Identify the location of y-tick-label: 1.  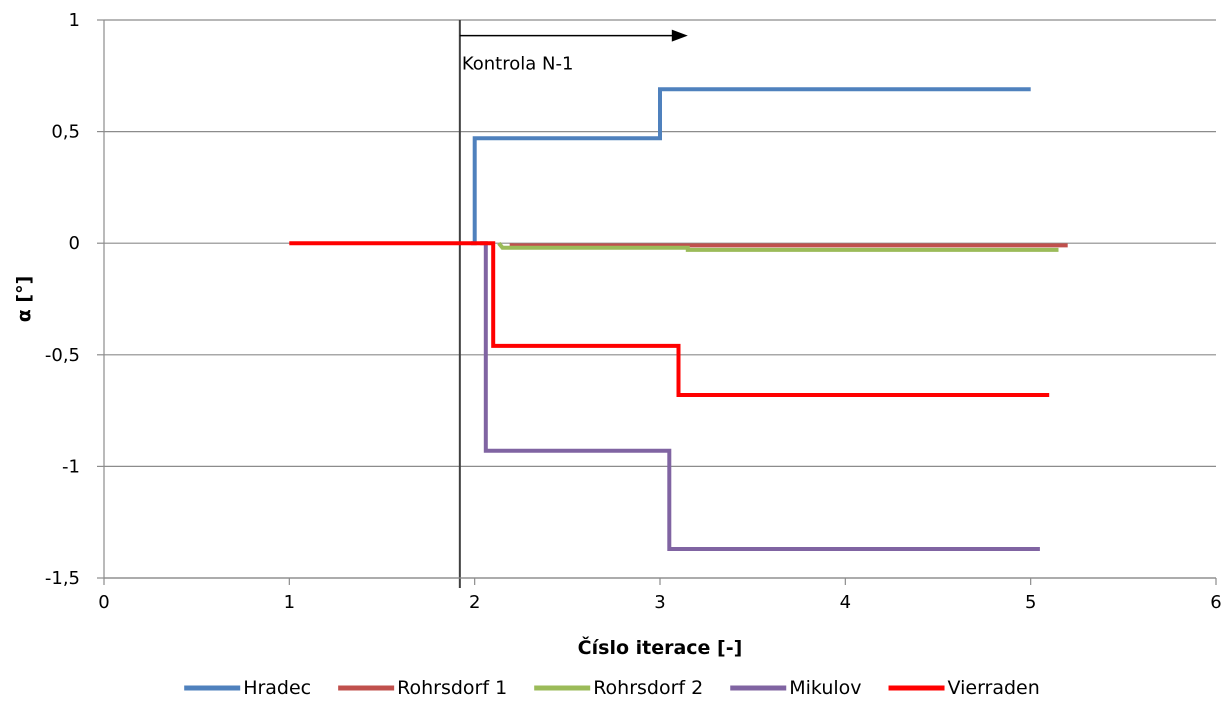
(74, 20).